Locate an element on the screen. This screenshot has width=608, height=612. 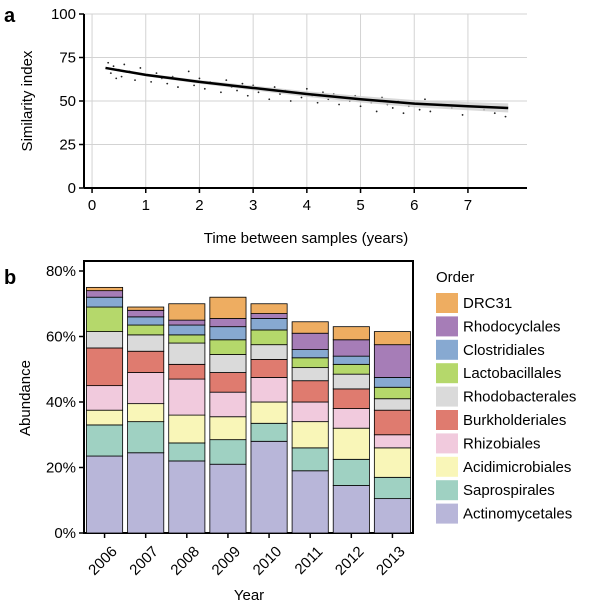
legend-label: Saprospirales is located at coordinates (509, 490).